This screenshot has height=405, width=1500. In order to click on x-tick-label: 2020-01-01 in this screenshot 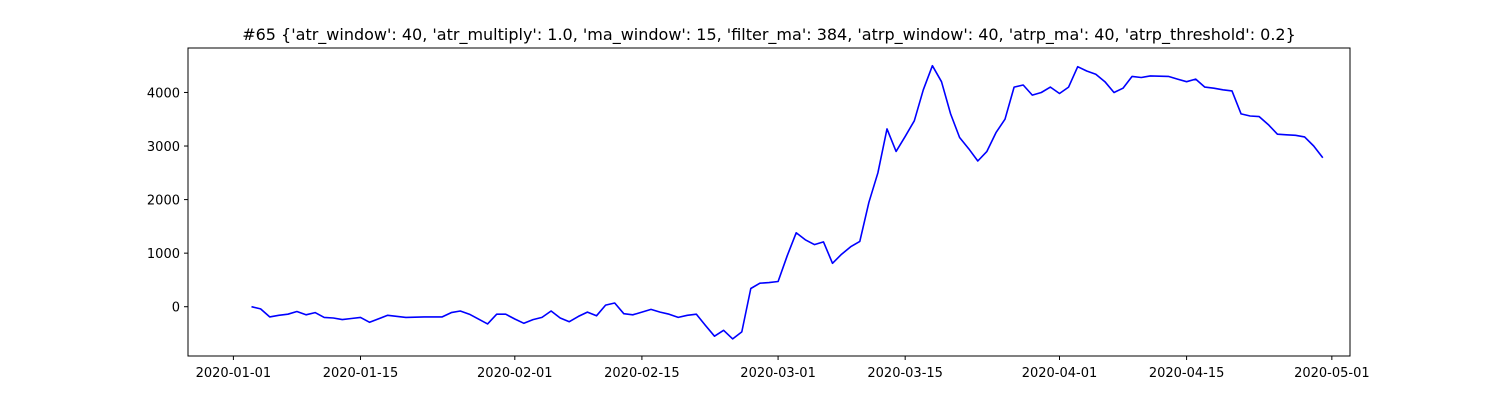, I will do `click(234, 373)`.